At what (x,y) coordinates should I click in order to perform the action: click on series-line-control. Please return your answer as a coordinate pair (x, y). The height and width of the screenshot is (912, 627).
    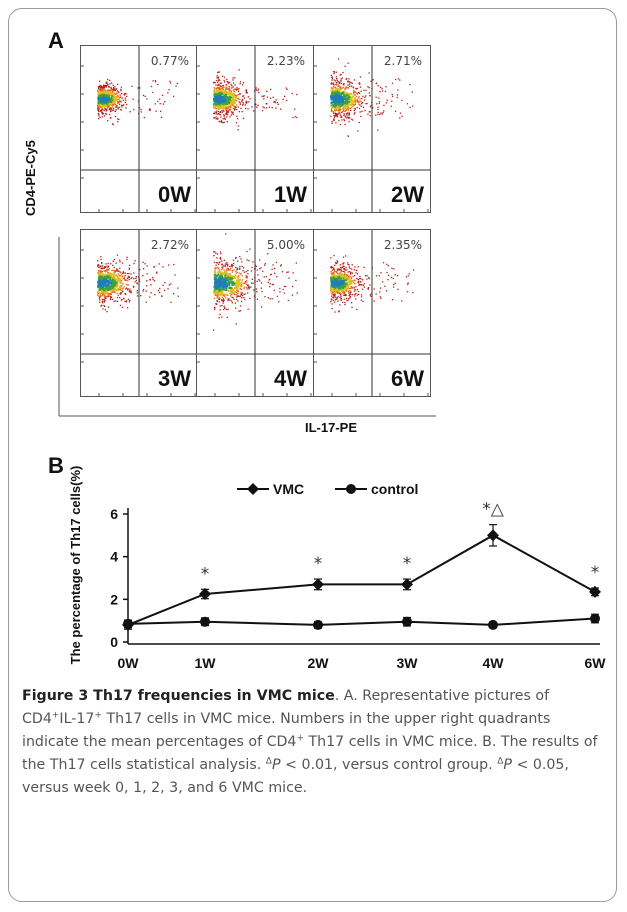
    Looking at the image, I should click on (361, 621).